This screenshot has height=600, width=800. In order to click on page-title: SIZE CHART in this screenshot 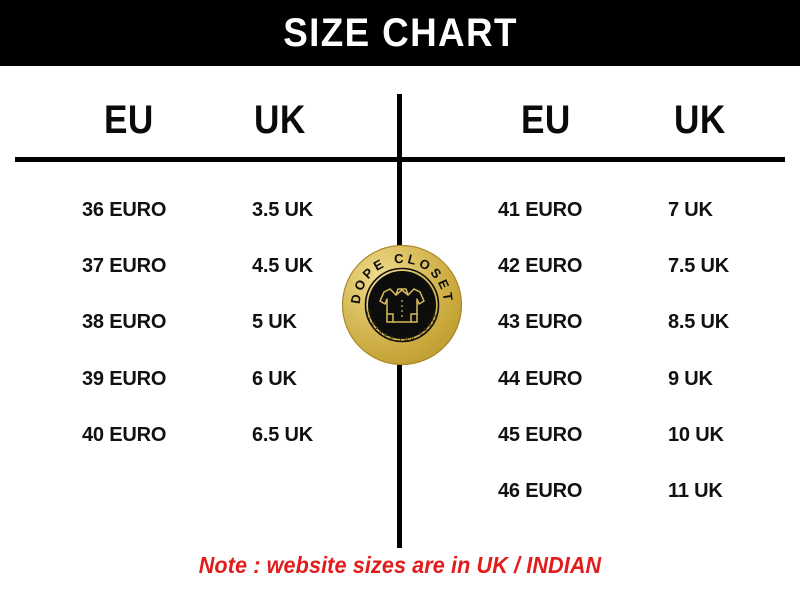, I will do `click(400, 33)`.